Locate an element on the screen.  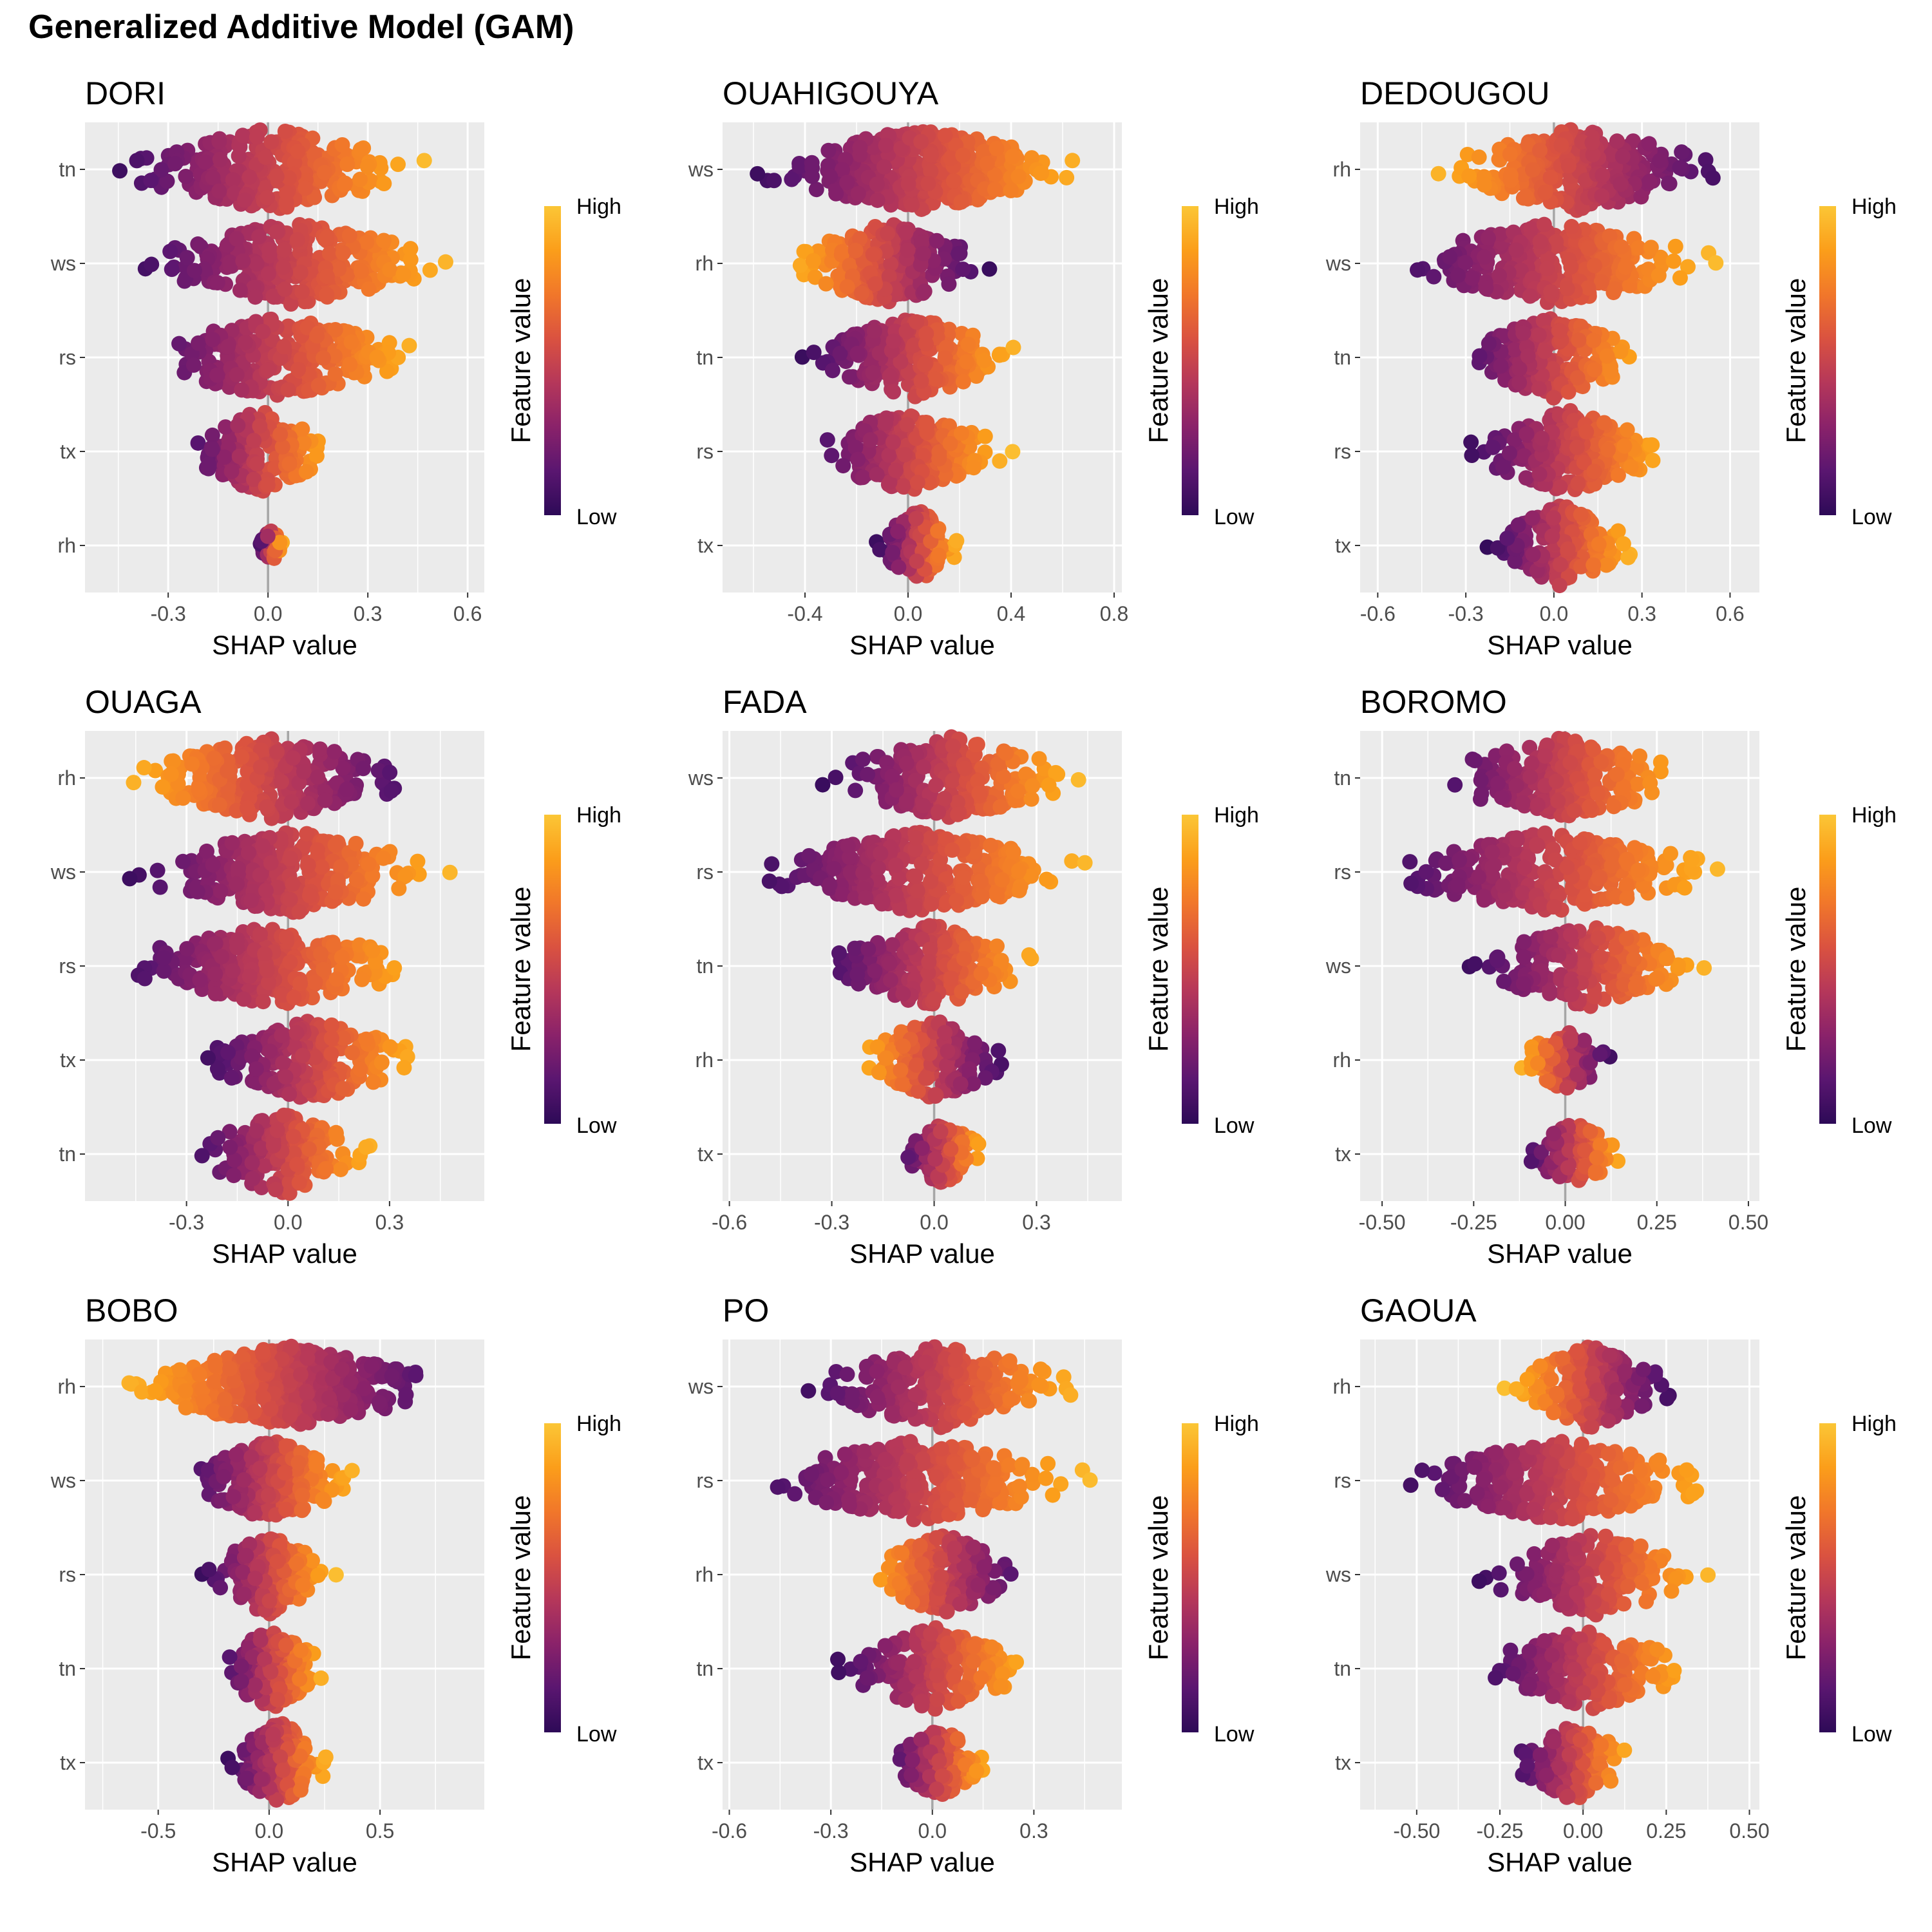
x-tick-label: 0.3 is located at coordinates (368, 613).